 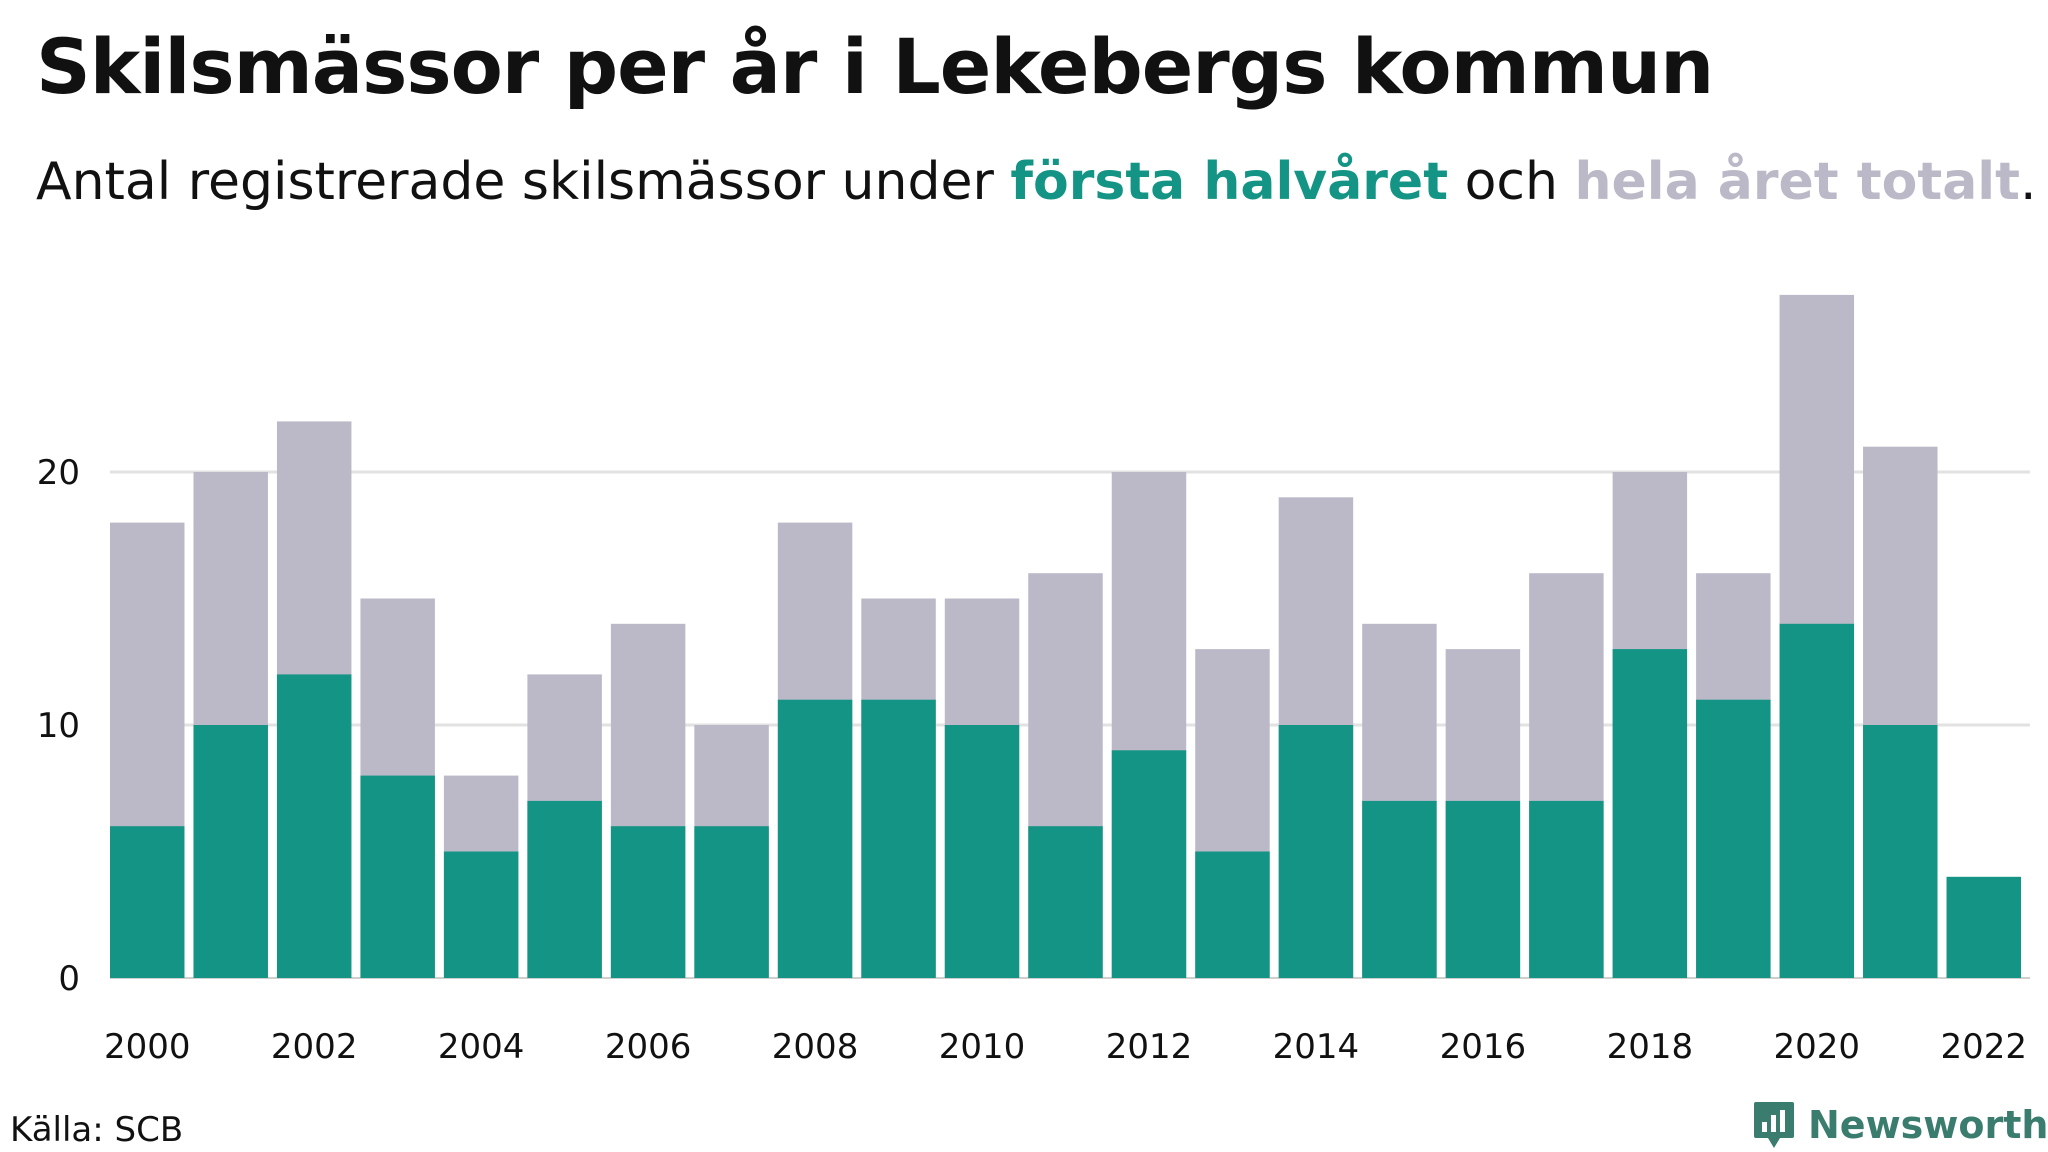 I want to click on bar-first-half-2000, so click(x=147, y=902).